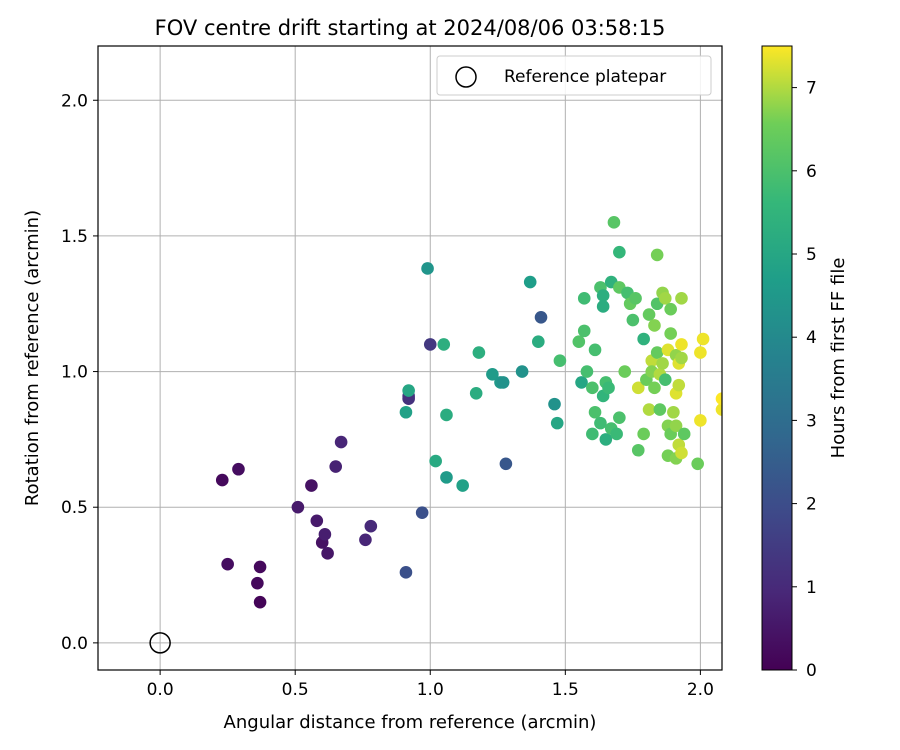 The image size is (900, 750). I want to click on colorbar-tick-label: 4, so click(811, 338).